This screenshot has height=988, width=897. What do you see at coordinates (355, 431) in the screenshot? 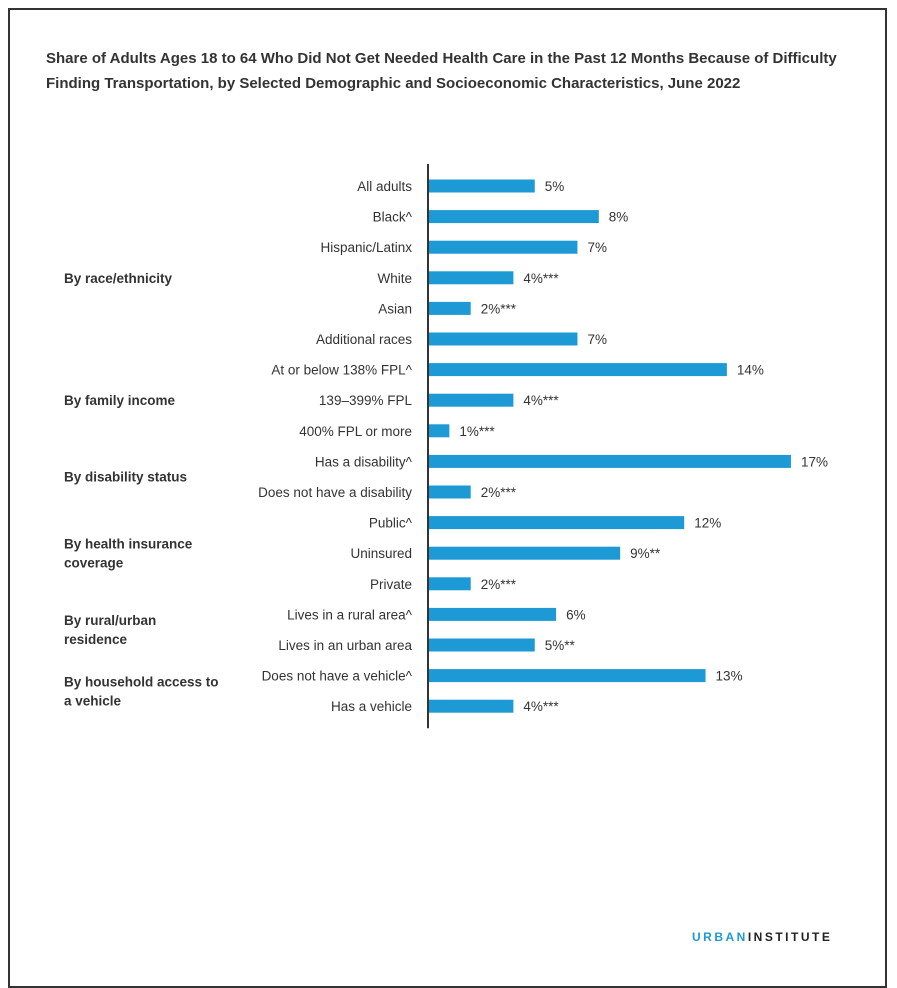
I see `category-label: 400% FPL or more` at bounding box center [355, 431].